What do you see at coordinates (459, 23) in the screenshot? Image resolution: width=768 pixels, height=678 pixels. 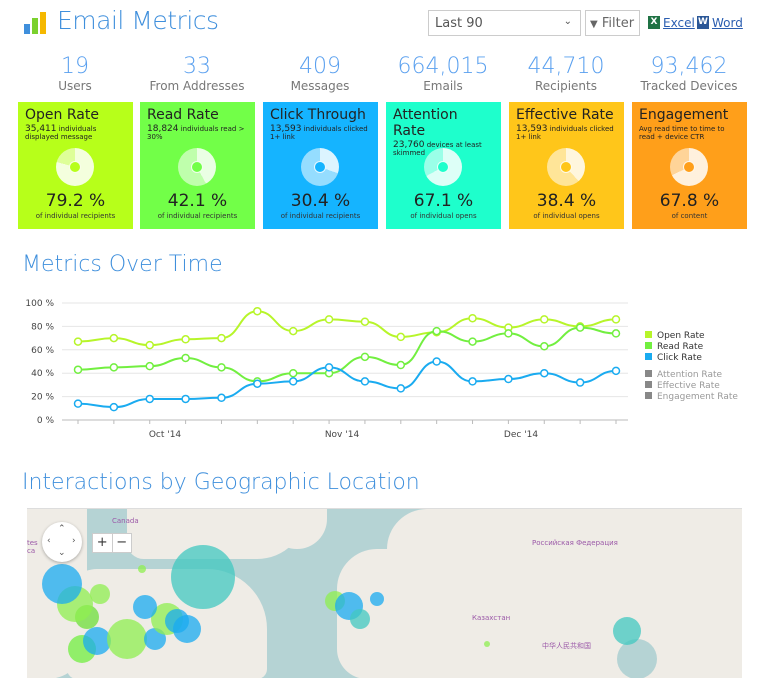 I see `date-range-value: Last 90` at bounding box center [459, 23].